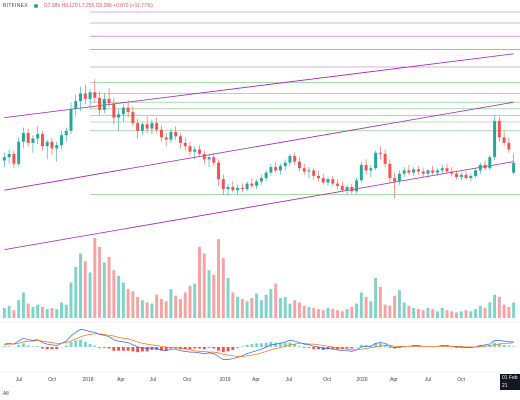  I want to click on range-footer: All, so click(260, 394).